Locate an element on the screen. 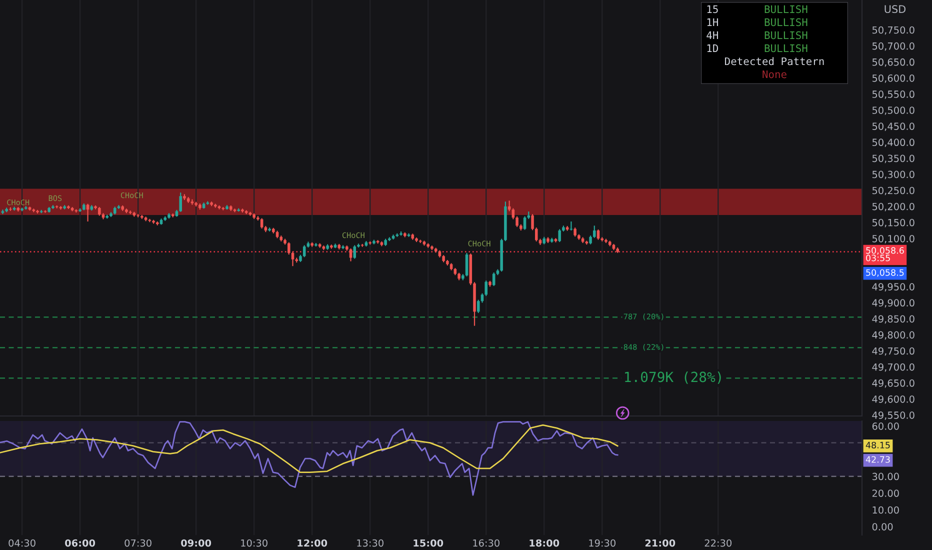 This screenshot has width=932, height=550. y-tick-label: 49,700.0 is located at coordinates (893, 367).